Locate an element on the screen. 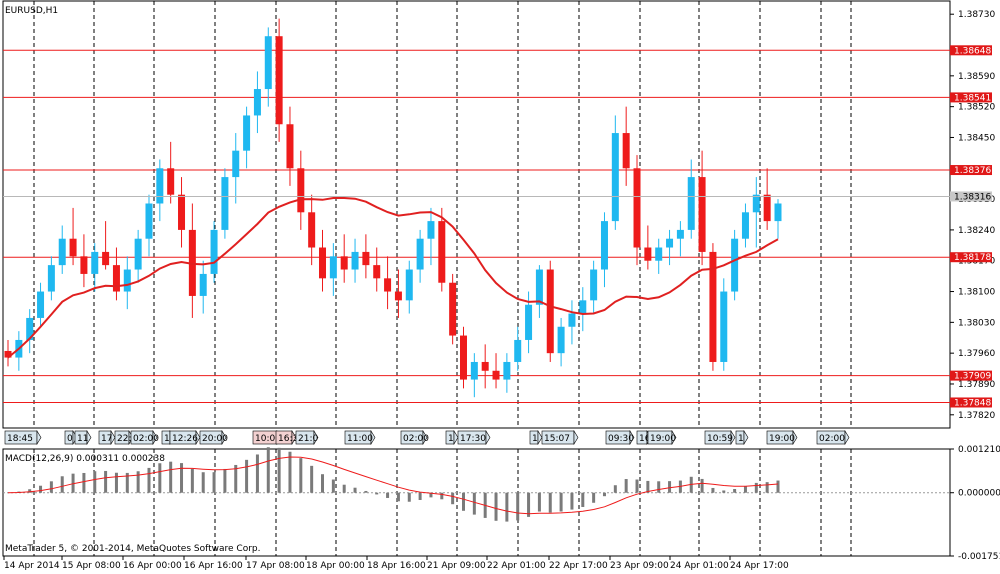  current-price-label: 1.38316 is located at coordinates (971, 196).